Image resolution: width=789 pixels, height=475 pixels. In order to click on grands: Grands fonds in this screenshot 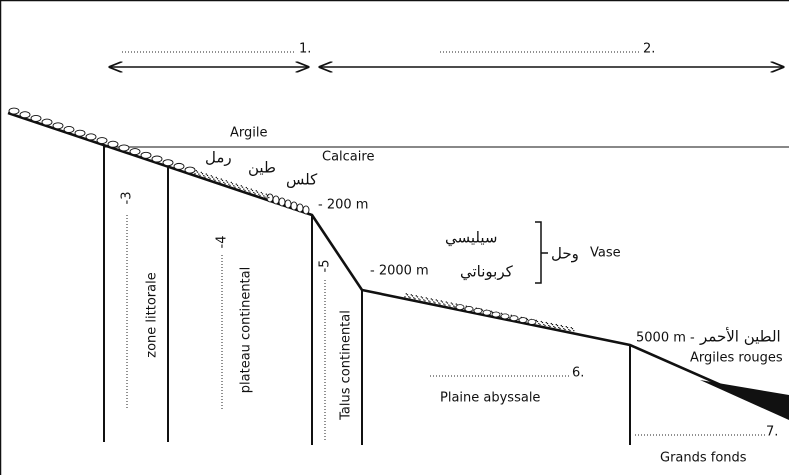, I will do `click(703, 458)`.